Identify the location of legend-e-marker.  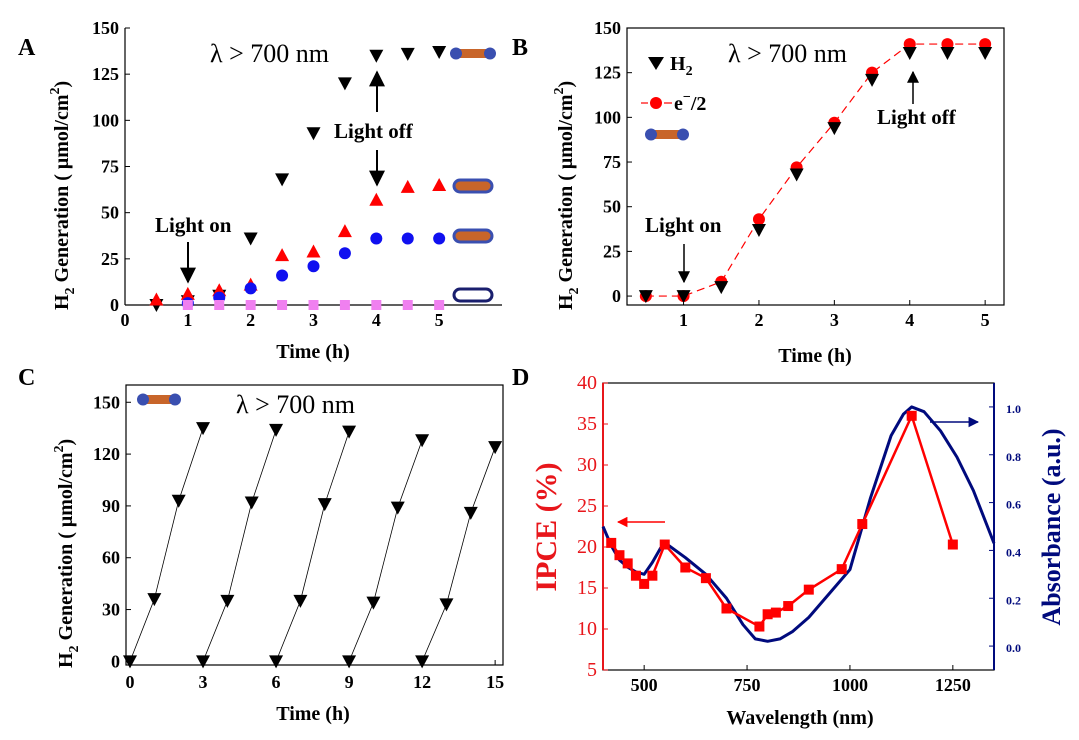
(656, 103).